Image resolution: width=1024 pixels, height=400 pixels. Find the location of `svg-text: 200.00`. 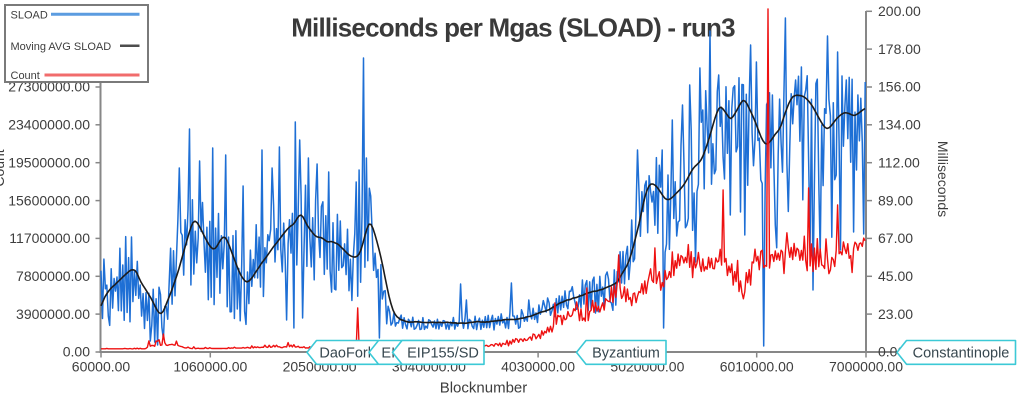

svg-text: 200.00 is located at coordinates (899, 11).